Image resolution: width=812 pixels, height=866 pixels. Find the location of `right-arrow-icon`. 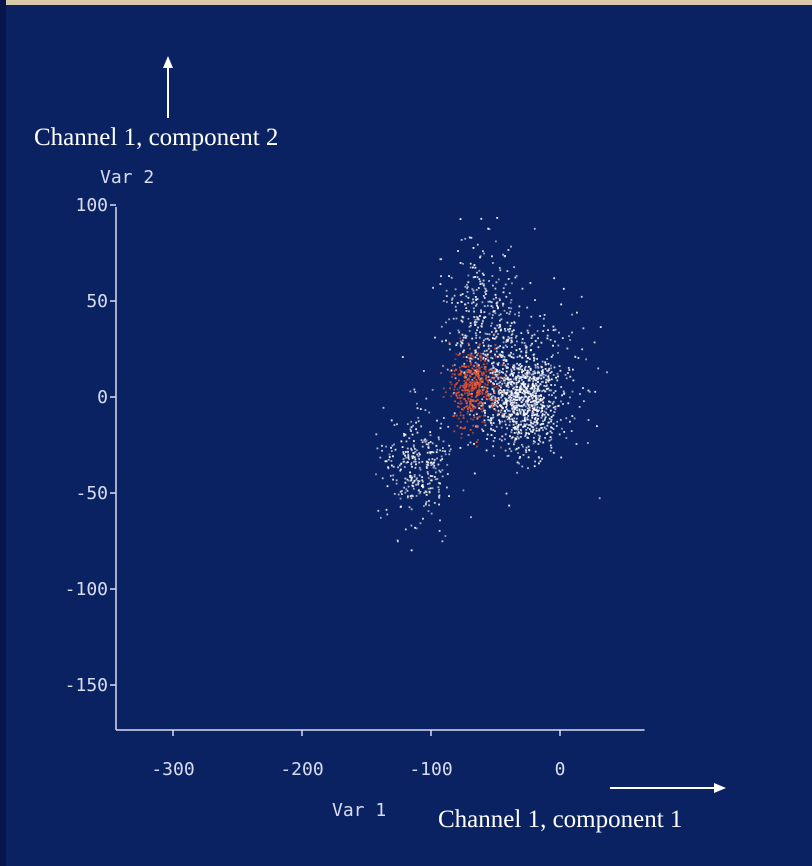

right-arrow-icon is located at coordinates (720, 788).